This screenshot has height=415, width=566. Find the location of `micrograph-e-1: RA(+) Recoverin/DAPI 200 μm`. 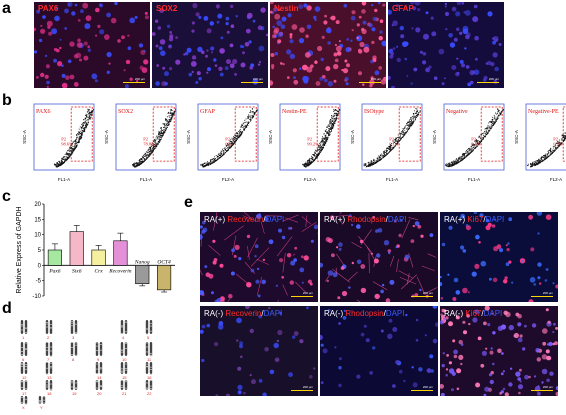

micrograph-e-1: RA(+) Recoverin/DAPI 200 μm is located at coordinates (259, 257).